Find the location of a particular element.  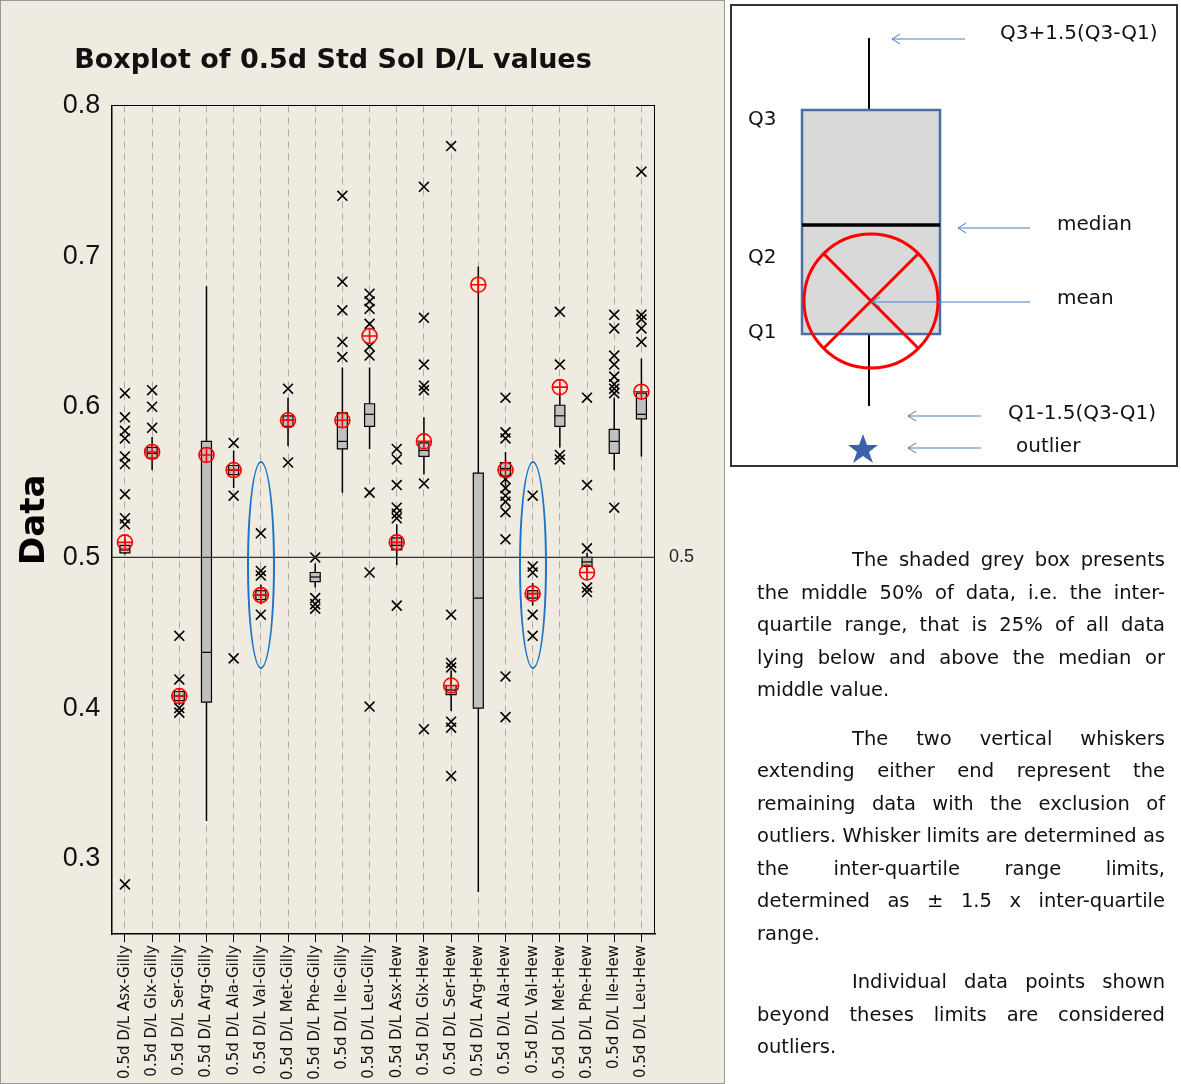

x-tick-label: 0.5d D/L Ile-Hew is located at coordinates (613, 1007).